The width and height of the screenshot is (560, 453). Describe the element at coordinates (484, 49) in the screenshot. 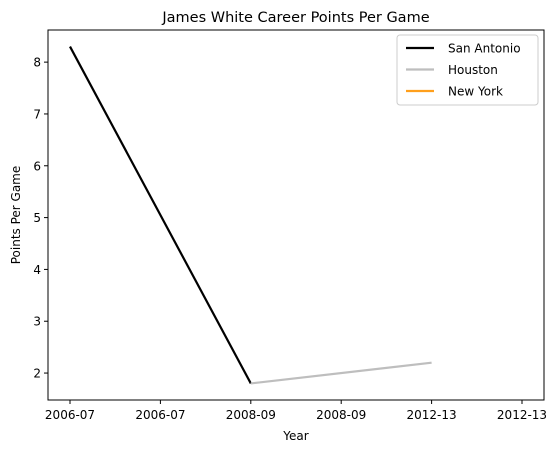

I see `legend-label: San Antonio` at that location.